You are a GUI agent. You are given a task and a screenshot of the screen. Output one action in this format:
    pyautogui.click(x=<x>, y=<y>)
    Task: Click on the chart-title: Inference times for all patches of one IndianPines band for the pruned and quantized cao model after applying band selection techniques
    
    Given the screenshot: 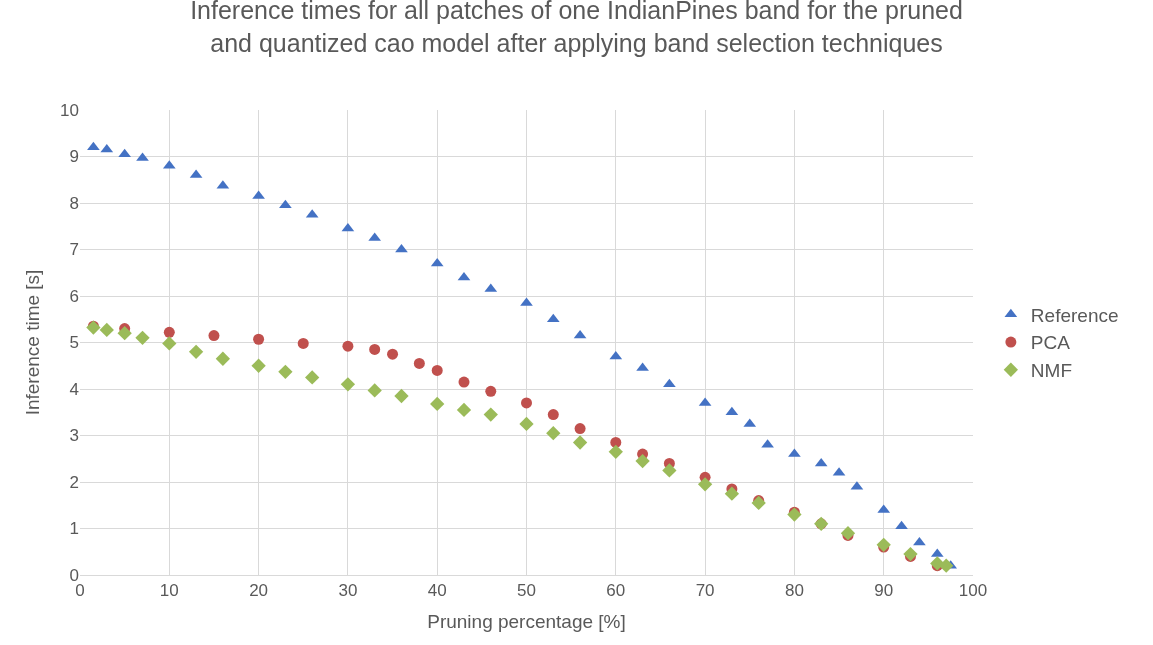 What is the action you would take?
    pyautogui.click(x=576, y=28)
    